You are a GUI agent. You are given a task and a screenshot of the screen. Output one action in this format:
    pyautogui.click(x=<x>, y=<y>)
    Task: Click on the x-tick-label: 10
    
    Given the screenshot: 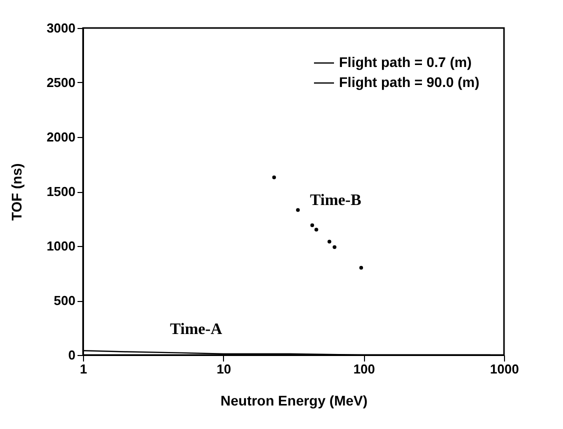 What is the action you would take?
    pyautogui.click(x=224, y=369)
    